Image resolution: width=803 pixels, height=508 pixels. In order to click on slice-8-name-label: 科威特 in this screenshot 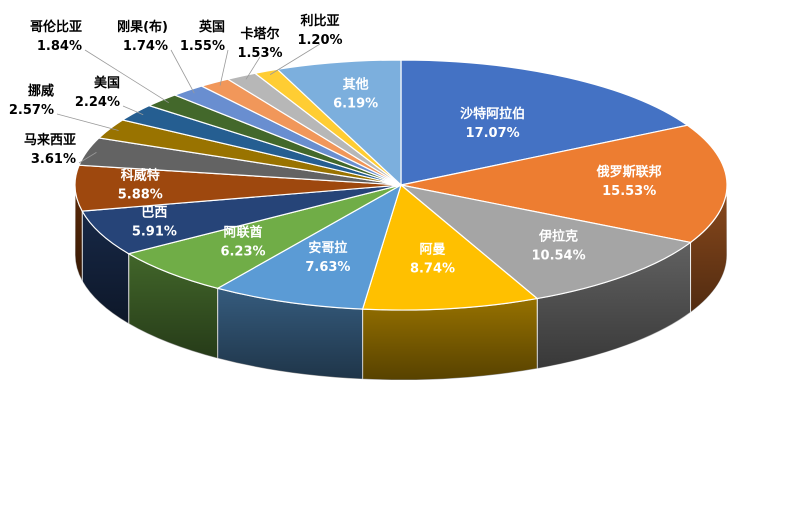, I will do `click(140, 176)`.